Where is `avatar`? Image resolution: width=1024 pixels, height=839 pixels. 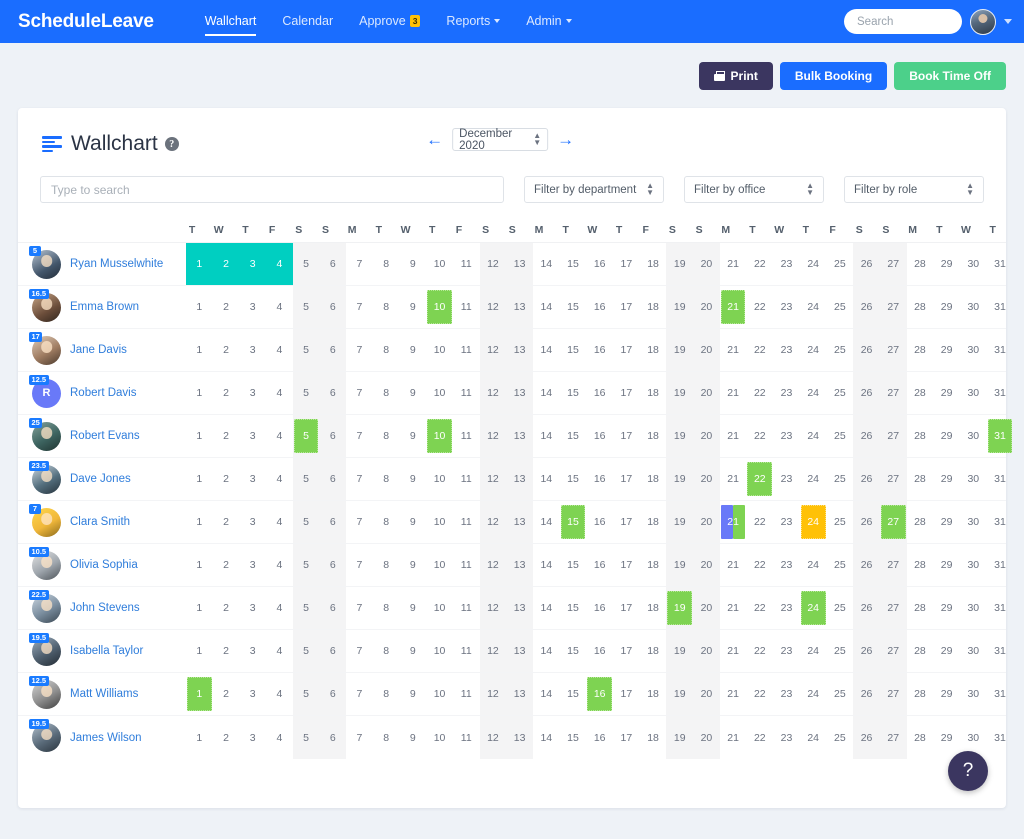
avatar is located at coordinates (983, 21).